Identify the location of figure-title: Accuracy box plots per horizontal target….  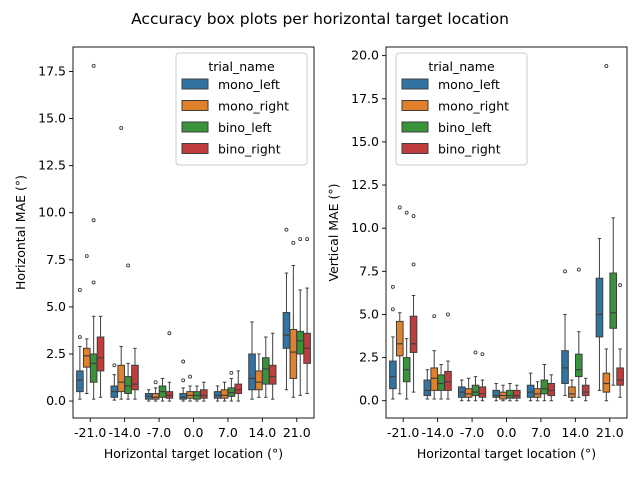
(320, 19).